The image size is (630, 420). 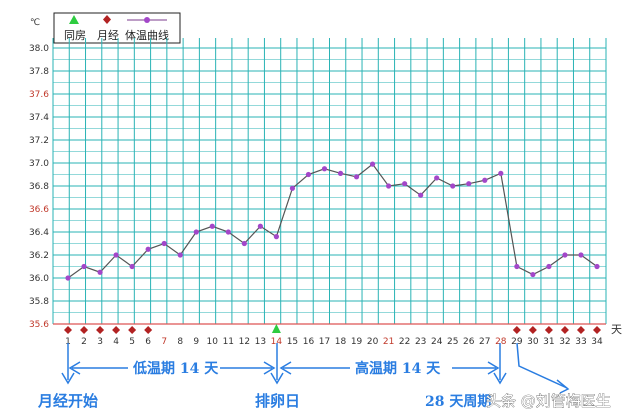 What do you see at coordinates (213, 342) in the screenshot?
I see `x-tick-label: 10` at bounding box center [213, 342].